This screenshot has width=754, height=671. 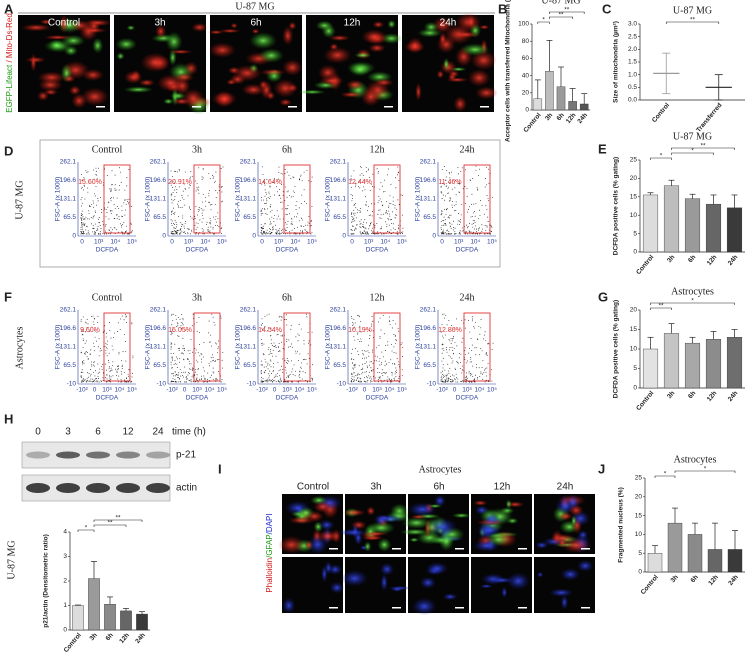 What do you see at coordinates (197, 398) in the screenshot?
I see `flow-x-label: DCFDA` at bounding box center [197, 398].